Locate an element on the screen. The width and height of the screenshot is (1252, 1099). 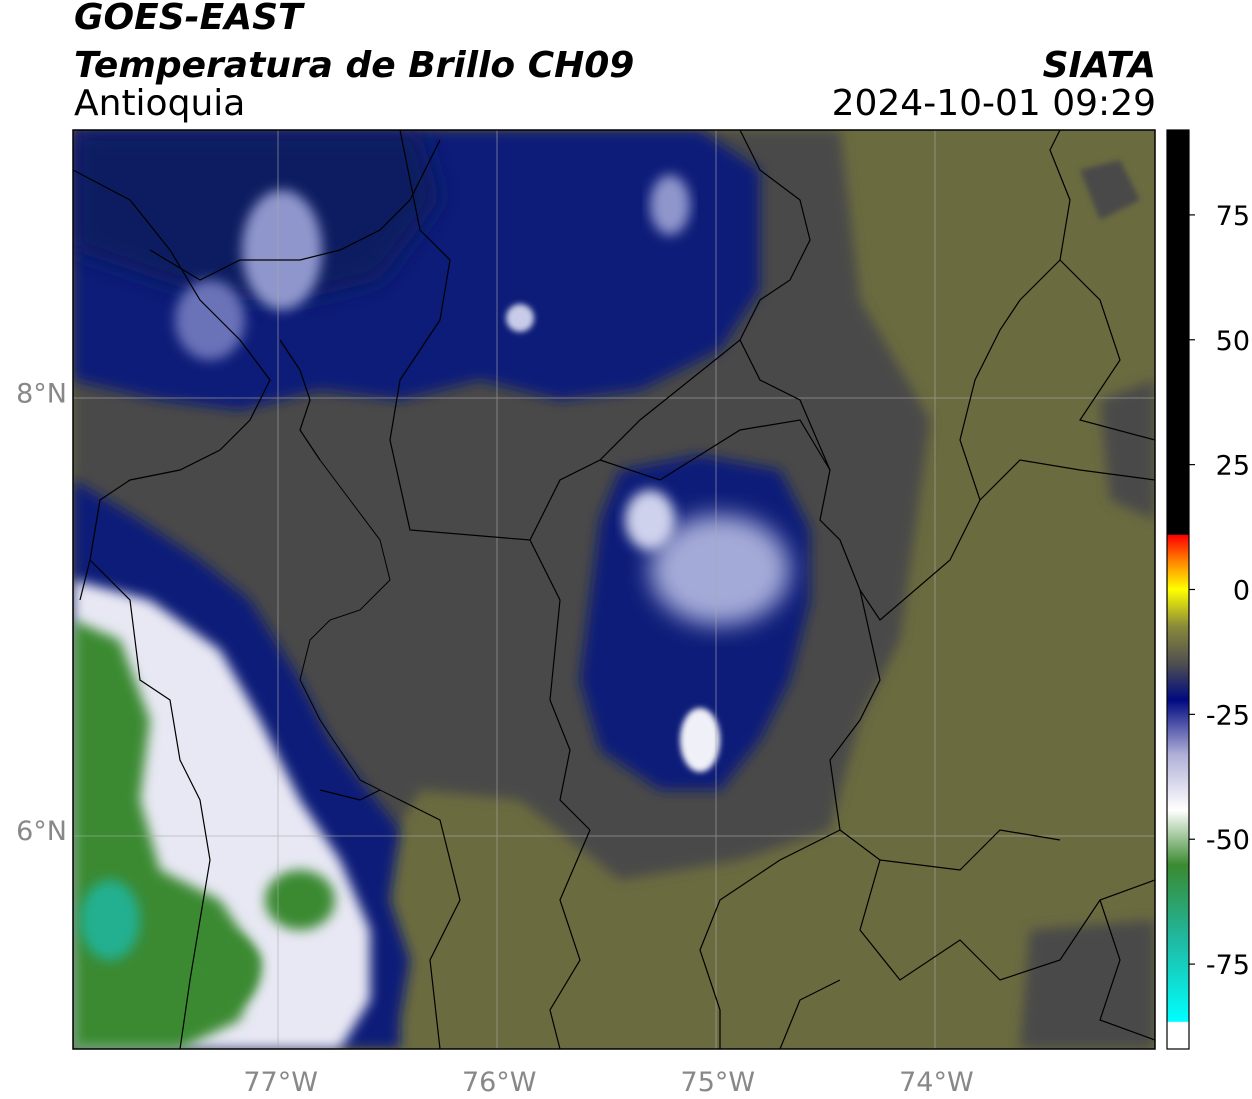
longitude-labels: 77°W 76°W 75°W 74°W is located at coordinates (608, 1082).